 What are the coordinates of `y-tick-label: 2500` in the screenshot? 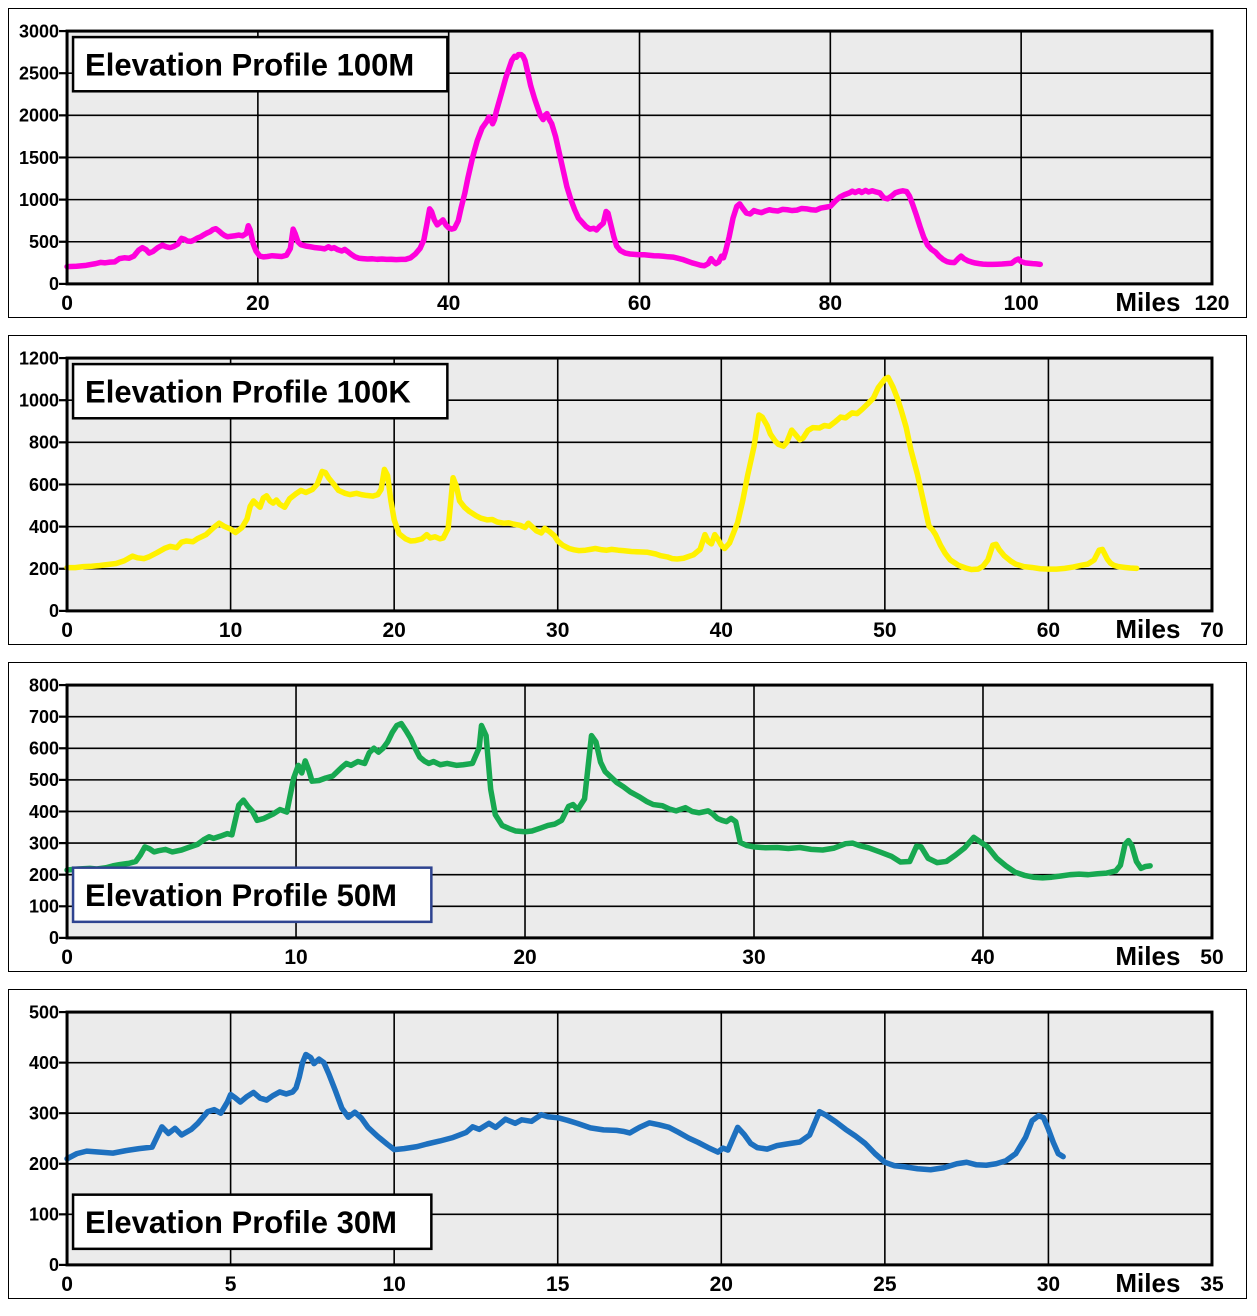 It's located at (39, 74).